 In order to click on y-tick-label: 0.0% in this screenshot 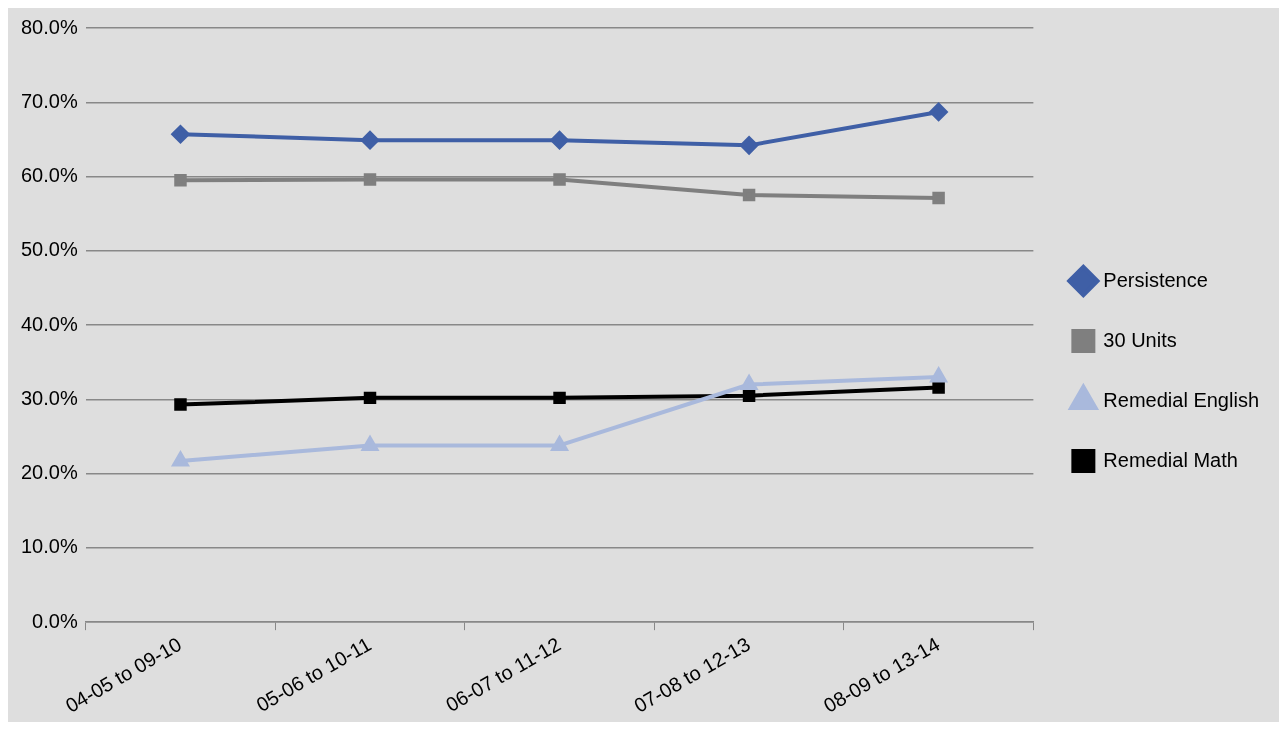, I will do `click(55, 620)`.